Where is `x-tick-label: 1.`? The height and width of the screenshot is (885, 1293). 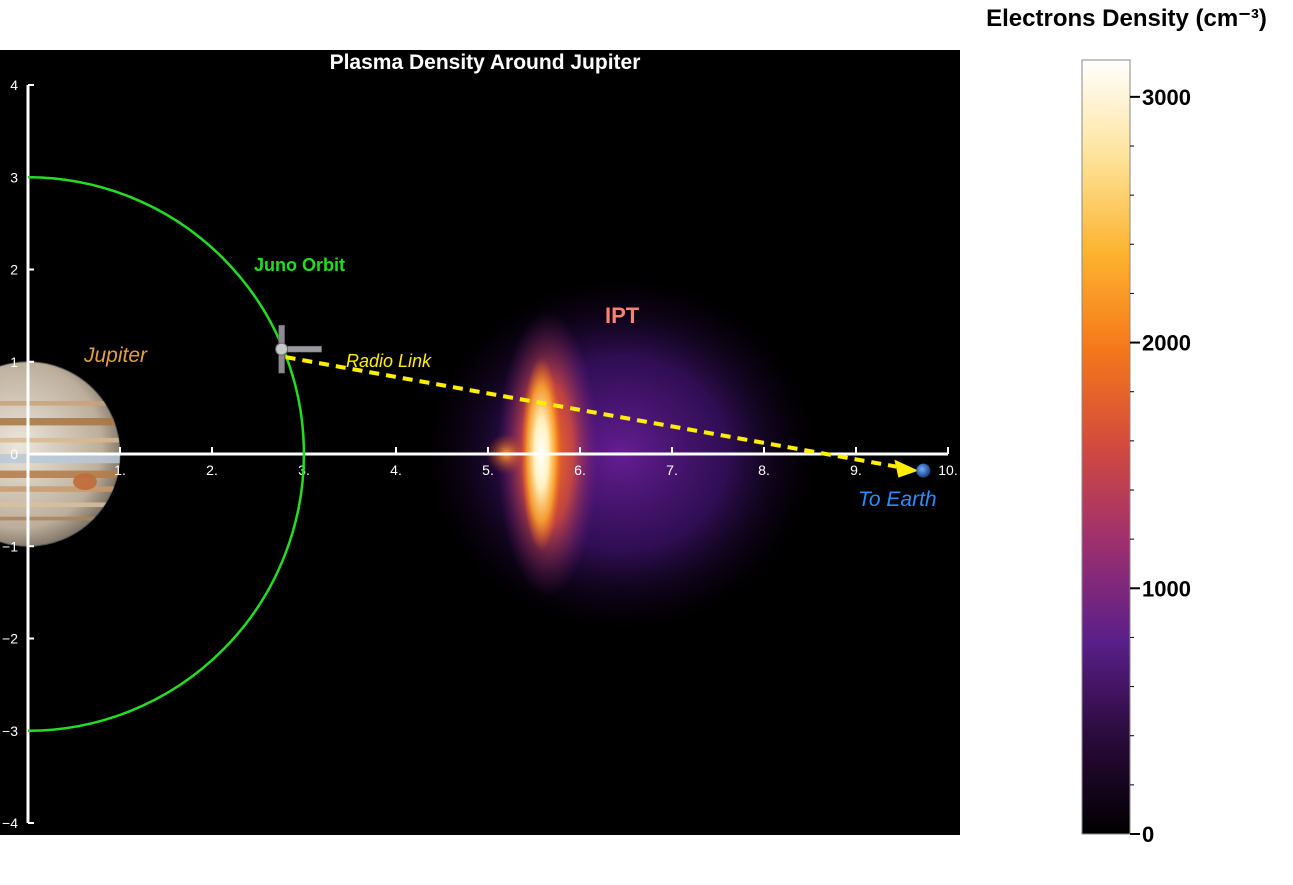
x-tick-label: 1. is located at coordinates (120, 470).